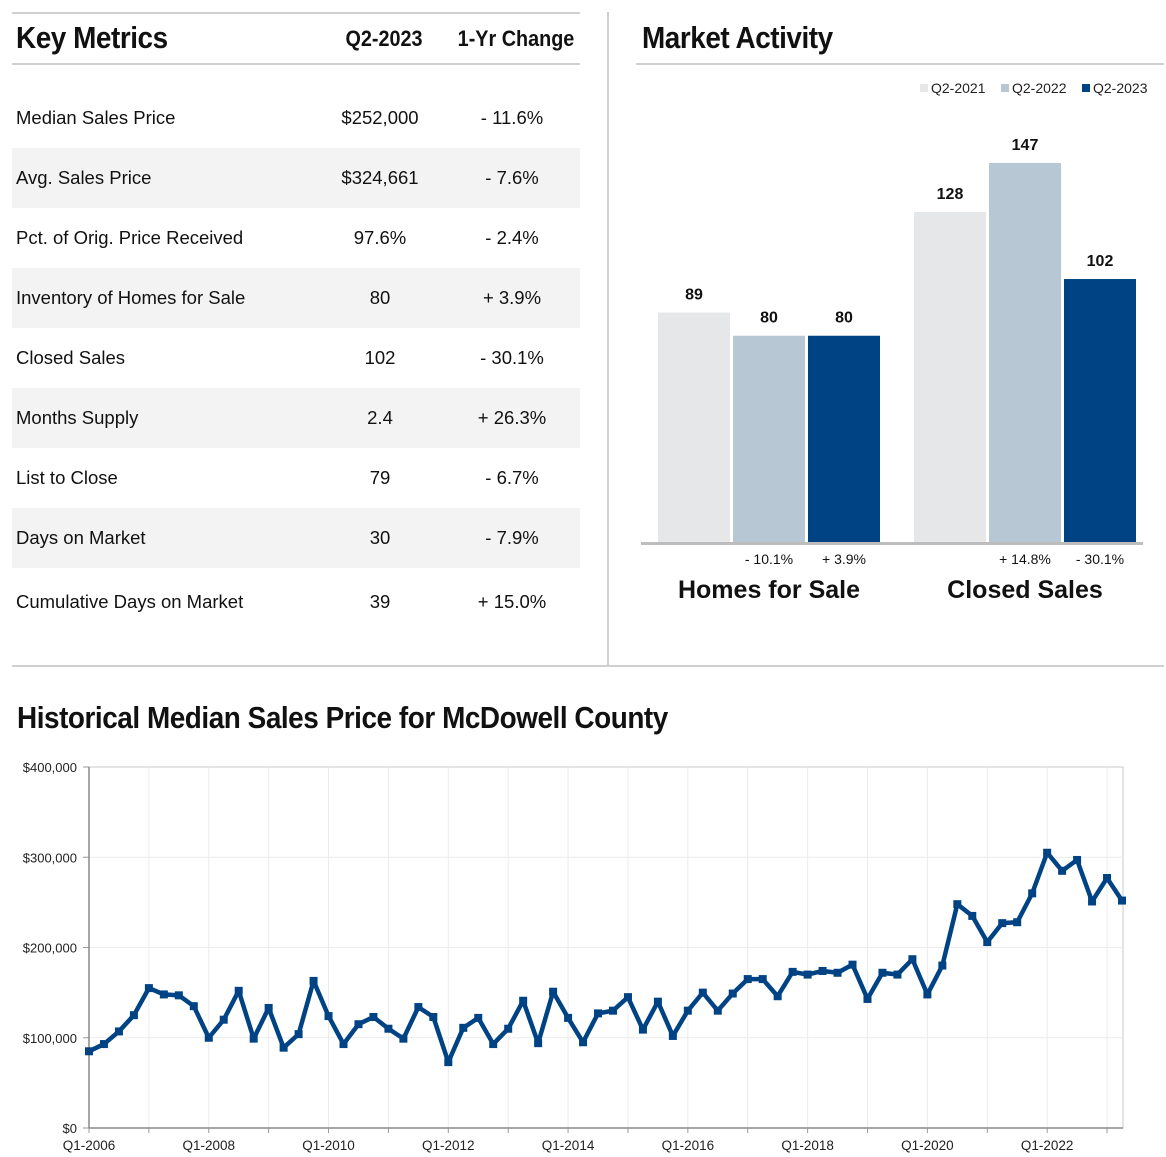 Image resolution: width=1166 pixels, height=1157 pixels. I want to click on bar-homes-for-sale-q2-2022, so click(769, 438).